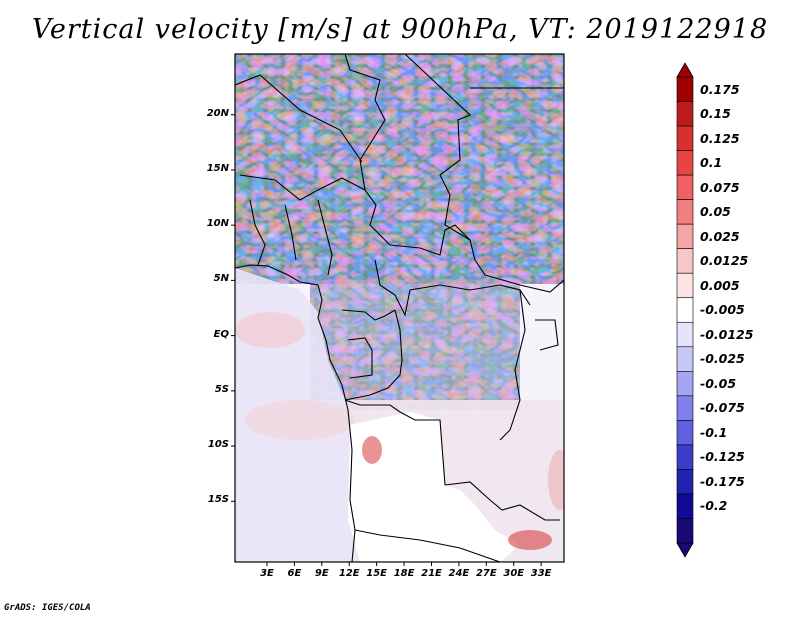  I want to click on lon-label: 12E, so click(349, 573).